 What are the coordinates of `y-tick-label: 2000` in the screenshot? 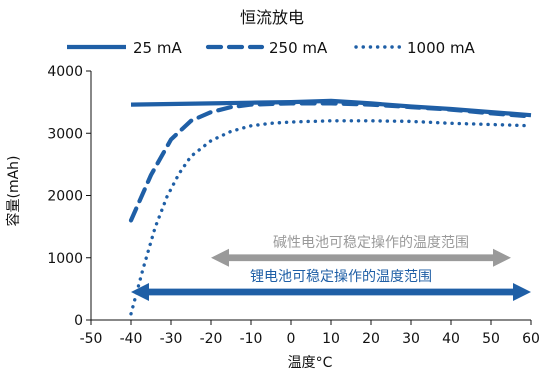 It's located at (65, 197).